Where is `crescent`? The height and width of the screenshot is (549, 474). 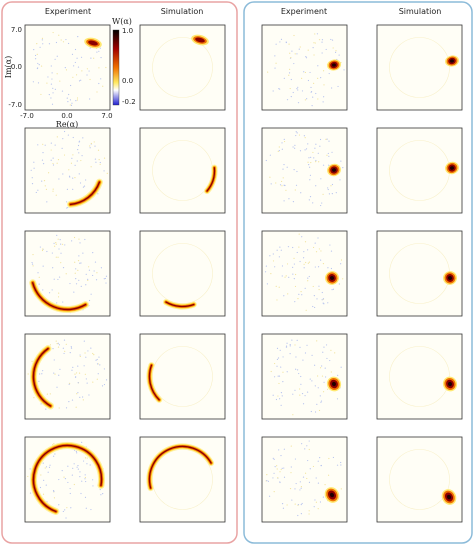
crescent is located at coordinates (59, 296).